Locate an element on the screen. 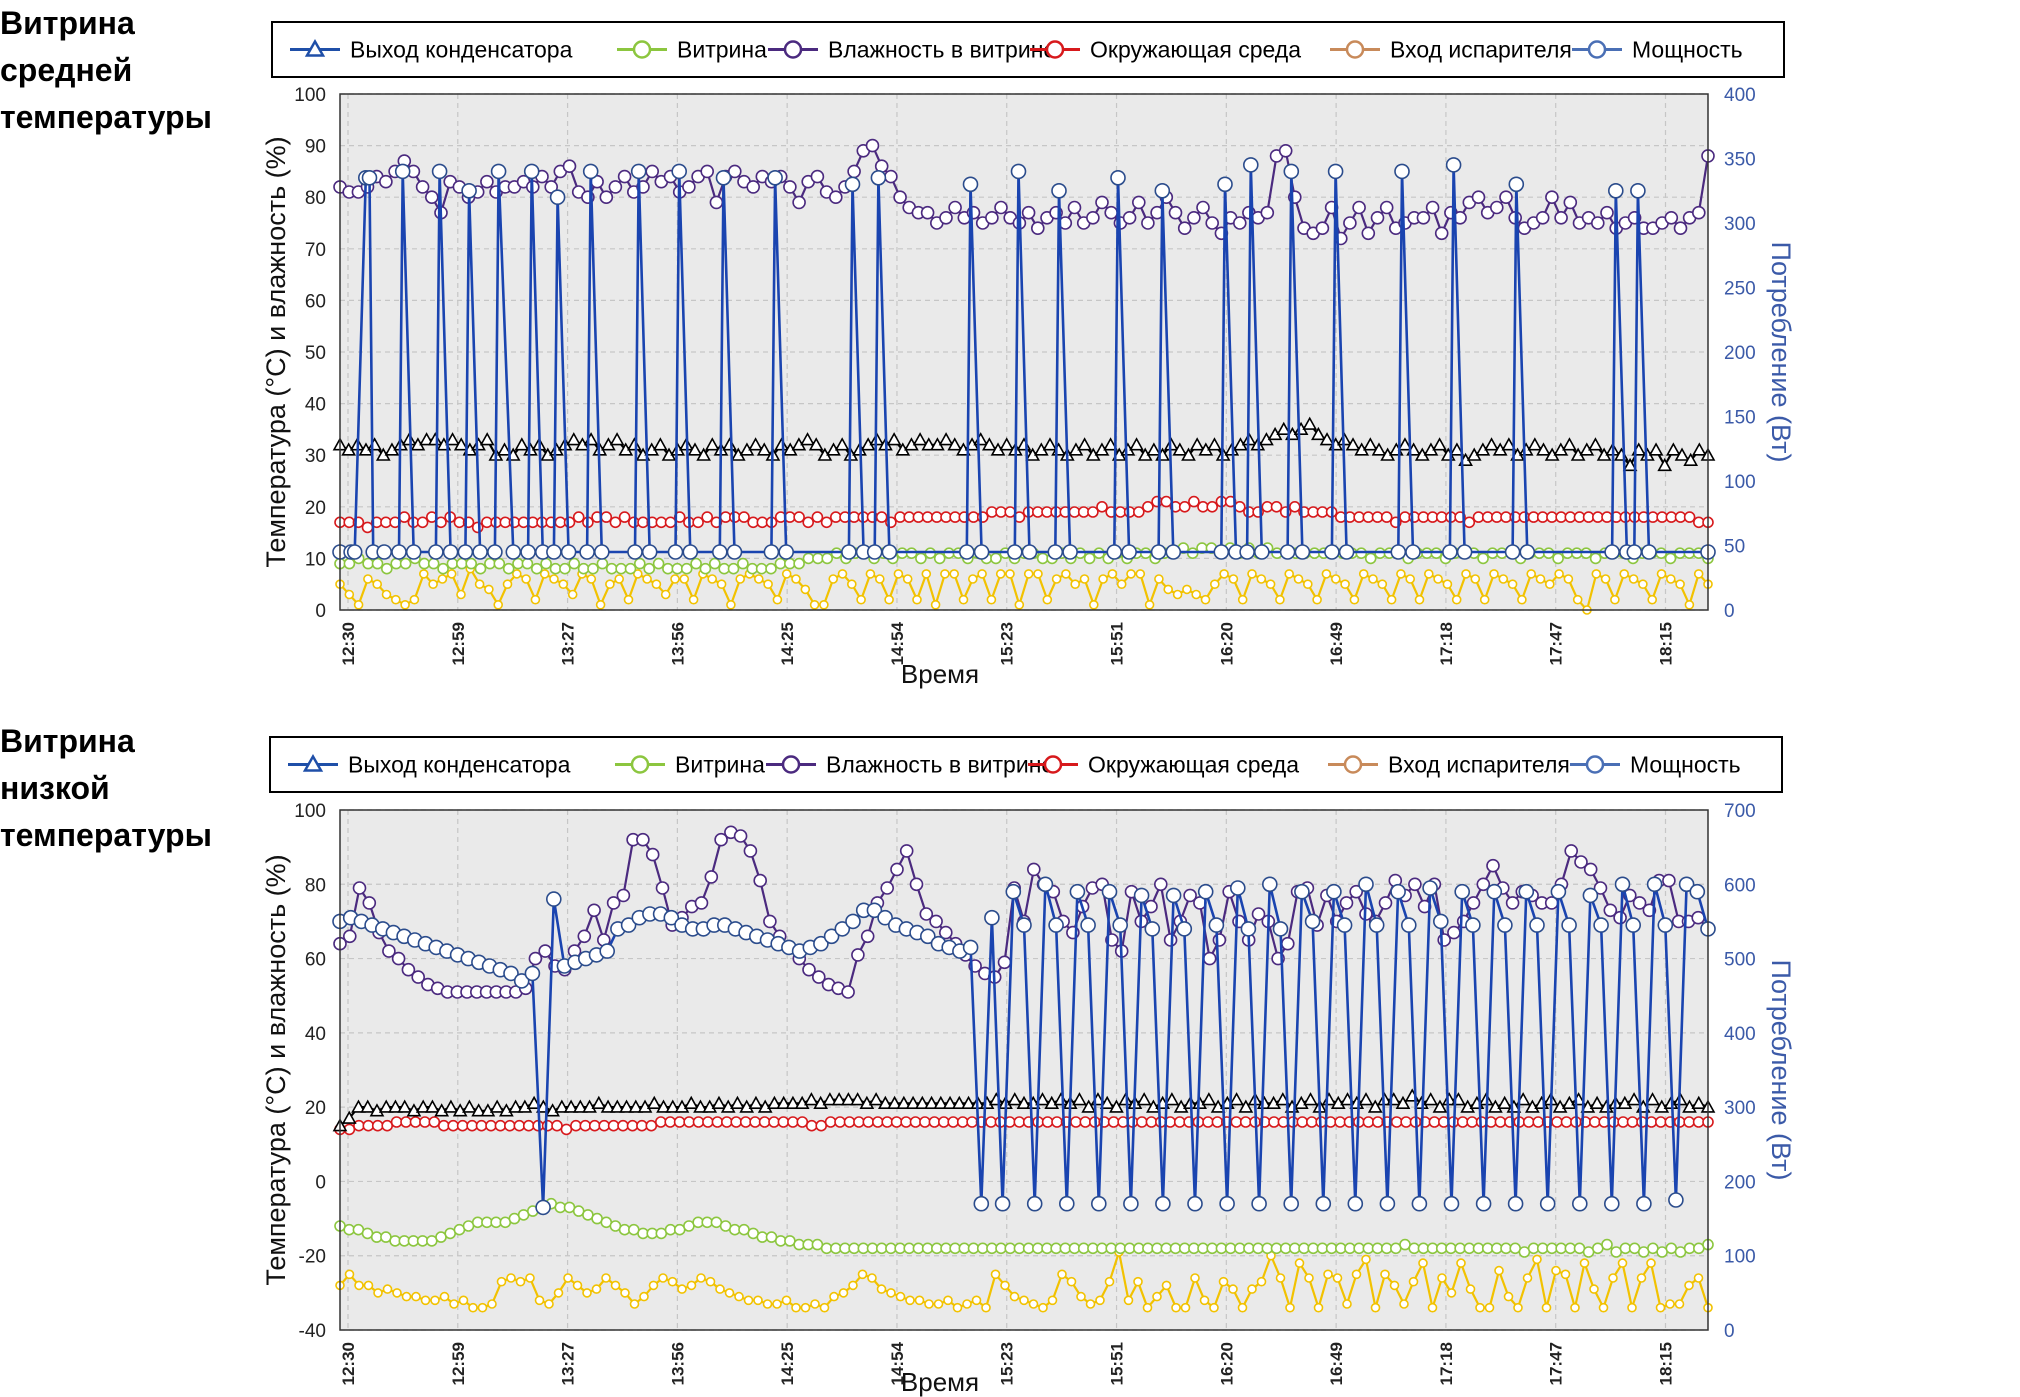 The width and height of the screenshot is (2020, 1397). x-tick-label: 15:51 is located at coordinates (1117, 1363).